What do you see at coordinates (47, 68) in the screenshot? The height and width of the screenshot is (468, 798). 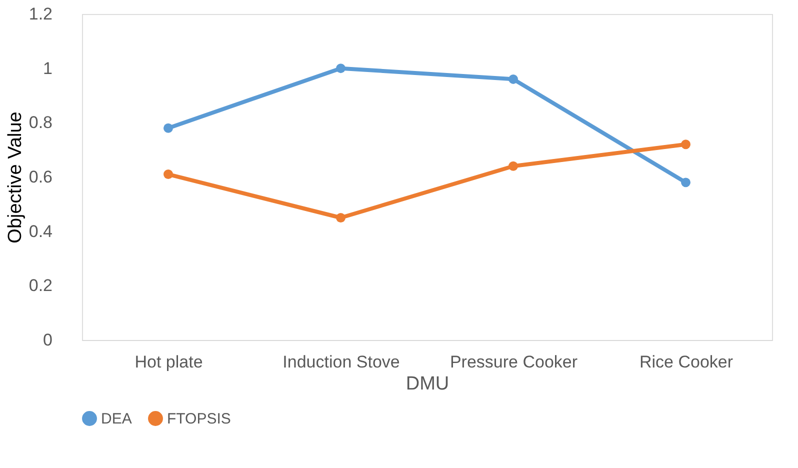 I see `y-tick-label: 1` at bounding box center [47, 68].